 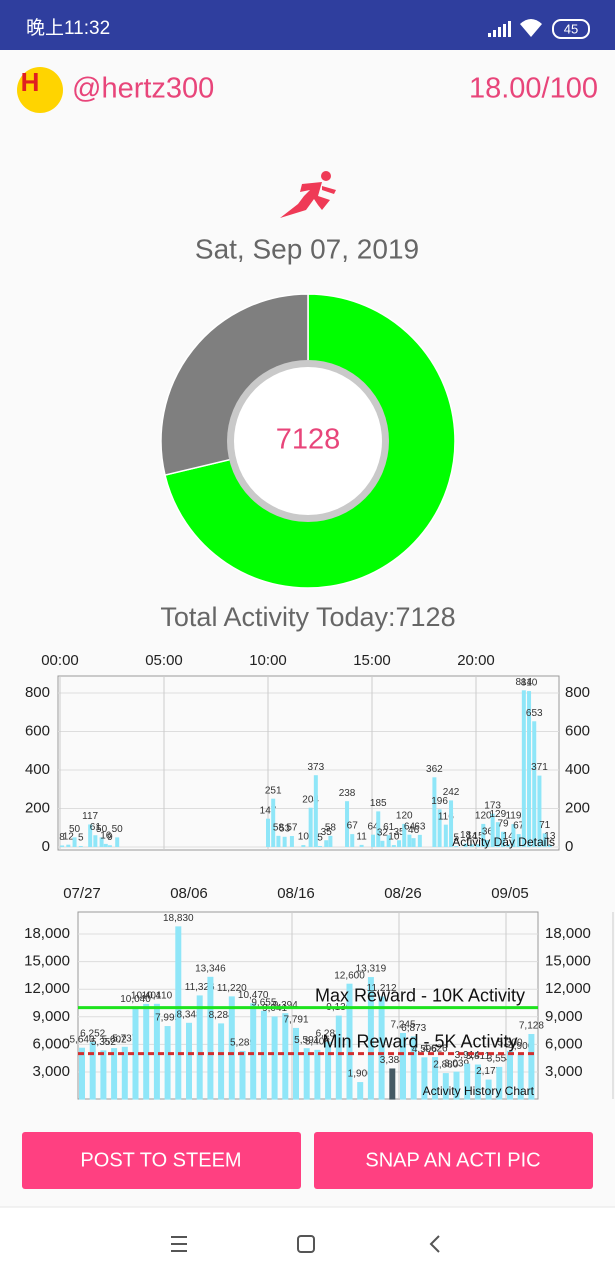 What do you see at coordinates (273, 790) in the screenshot?
I see `value-label: 251` at bounding box center [273, 790].